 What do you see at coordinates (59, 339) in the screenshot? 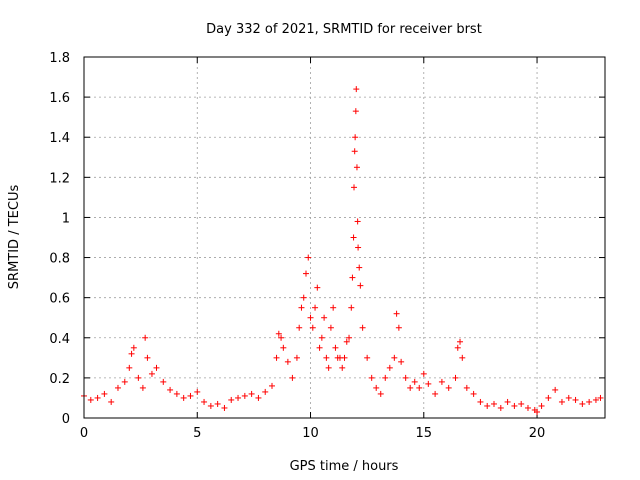
I see `y-tick-label: 0.4` at bounding box center [59, 339].